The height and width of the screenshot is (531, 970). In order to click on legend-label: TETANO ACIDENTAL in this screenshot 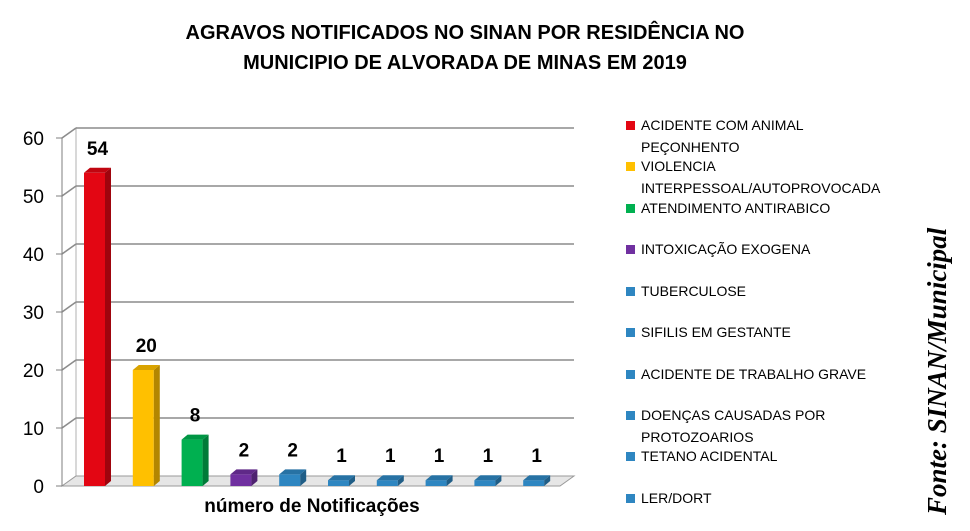, I will do `click(709, 456)`.